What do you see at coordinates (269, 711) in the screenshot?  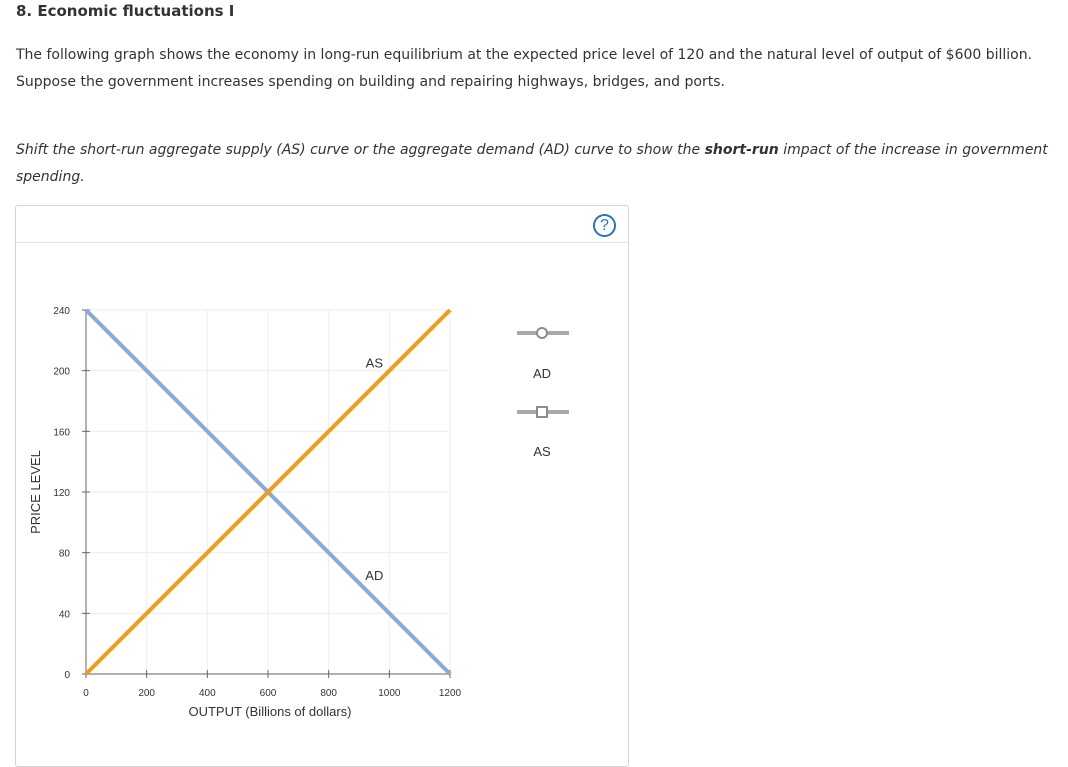 I see `x-axis-title: OUTPUT (Billions of dollars)` at bounding box center [269, 711].